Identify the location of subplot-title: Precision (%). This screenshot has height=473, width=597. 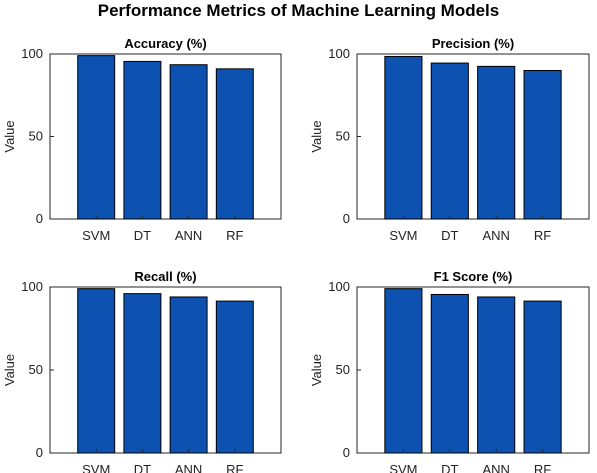
(473, 43).